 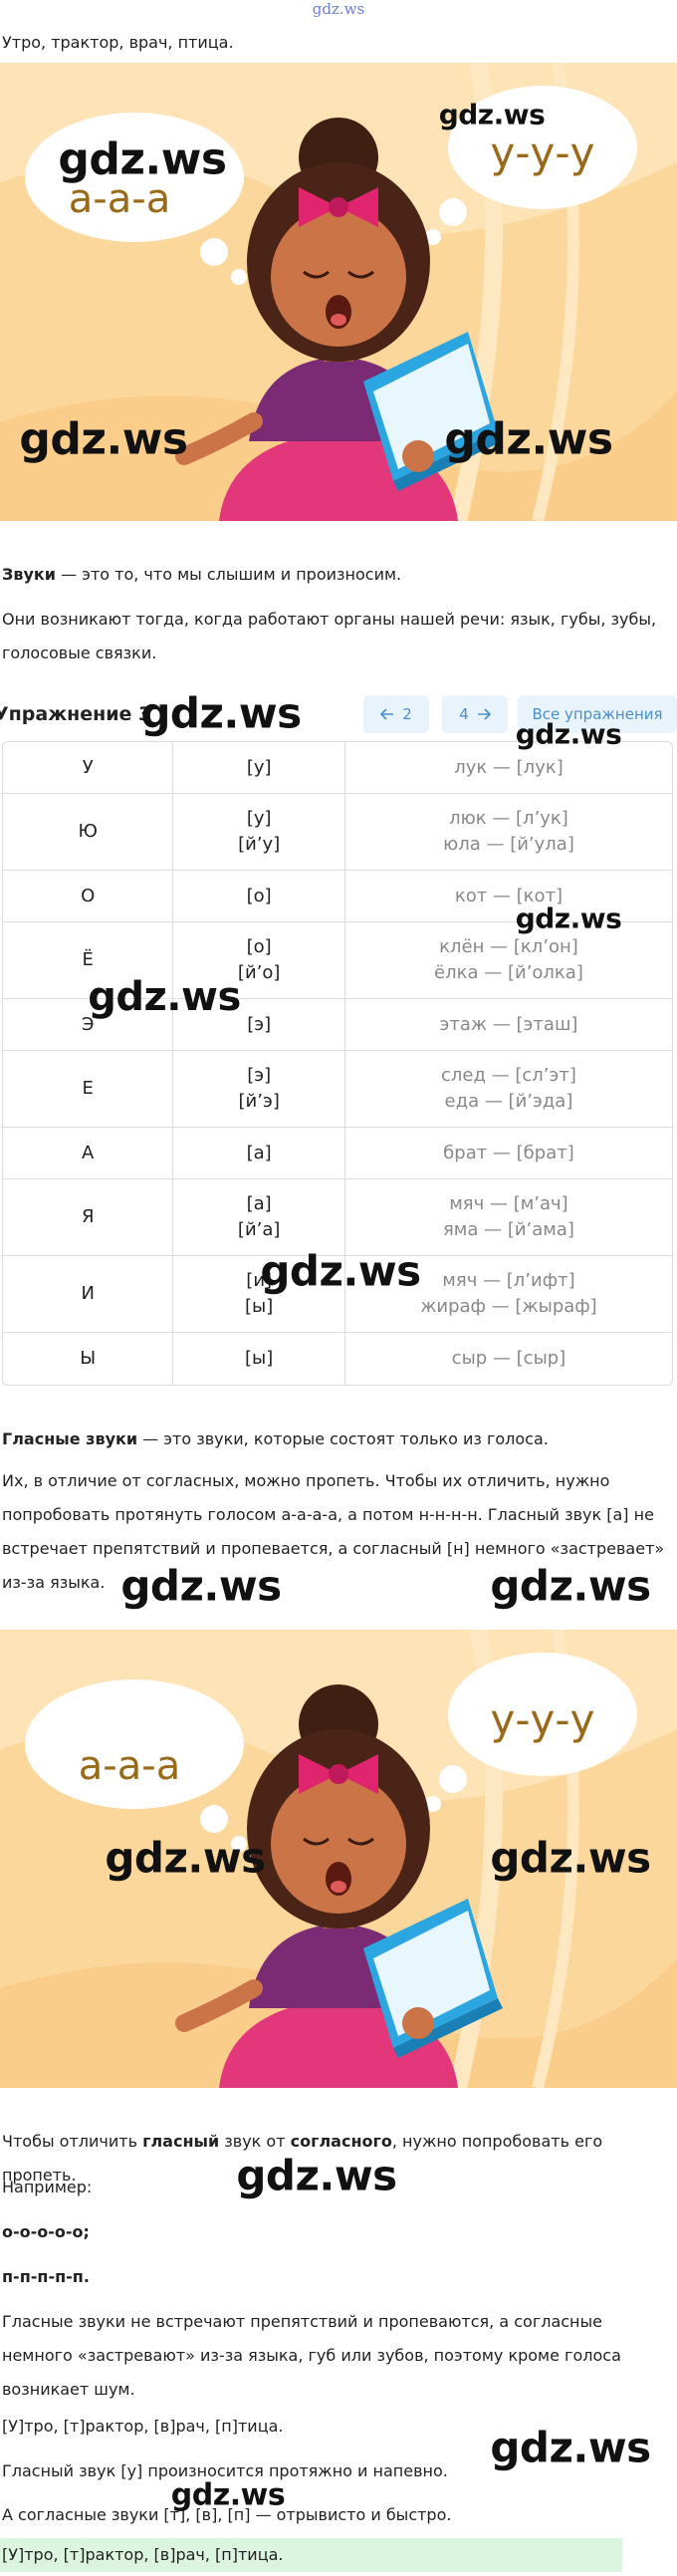 What do you see at coordinates (339, 9) in the screenshot?
I see `site-logo: gdz.ws` at bounding box center [339, 9].